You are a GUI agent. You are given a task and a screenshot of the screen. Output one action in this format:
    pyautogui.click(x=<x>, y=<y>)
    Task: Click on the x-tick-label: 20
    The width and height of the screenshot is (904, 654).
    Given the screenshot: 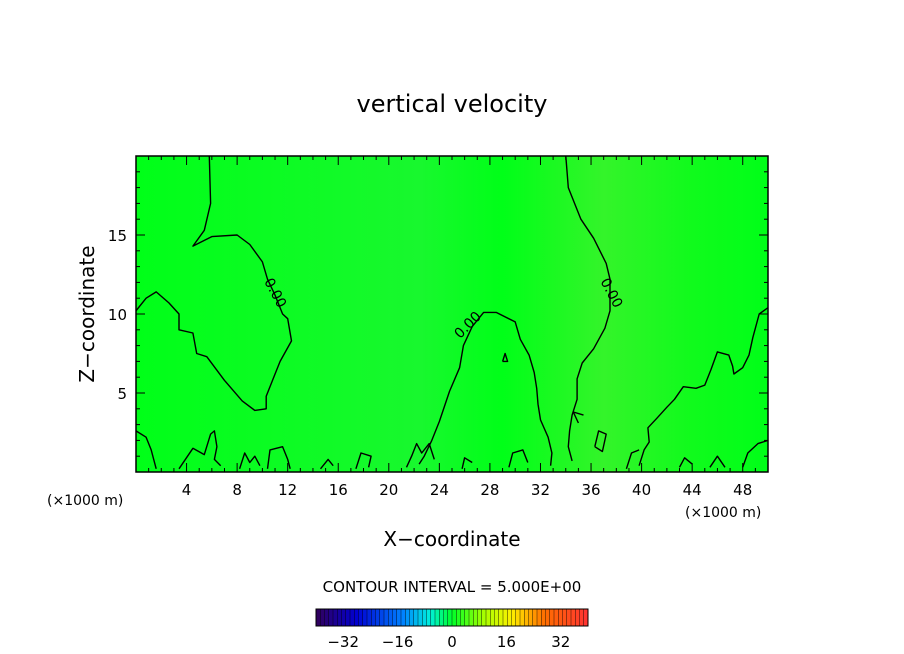 What is the action you would take?
    pyautogui.click(x=388, y=490)
    